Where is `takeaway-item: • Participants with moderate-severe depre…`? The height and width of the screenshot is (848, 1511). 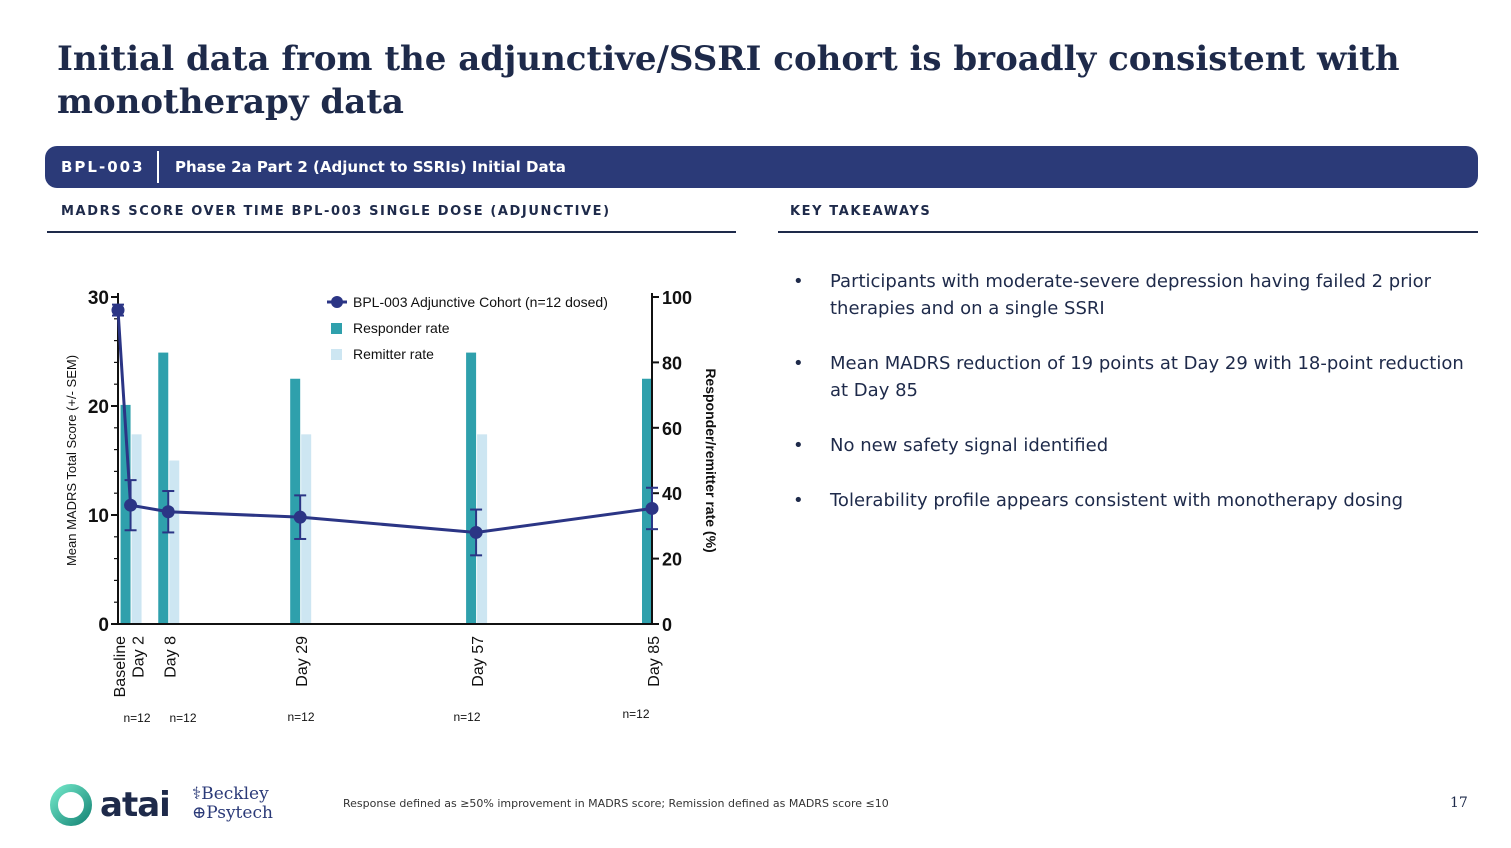 takeaway-item: • Participants with moderate-severe depre… is located at coordinates (1130, 295).